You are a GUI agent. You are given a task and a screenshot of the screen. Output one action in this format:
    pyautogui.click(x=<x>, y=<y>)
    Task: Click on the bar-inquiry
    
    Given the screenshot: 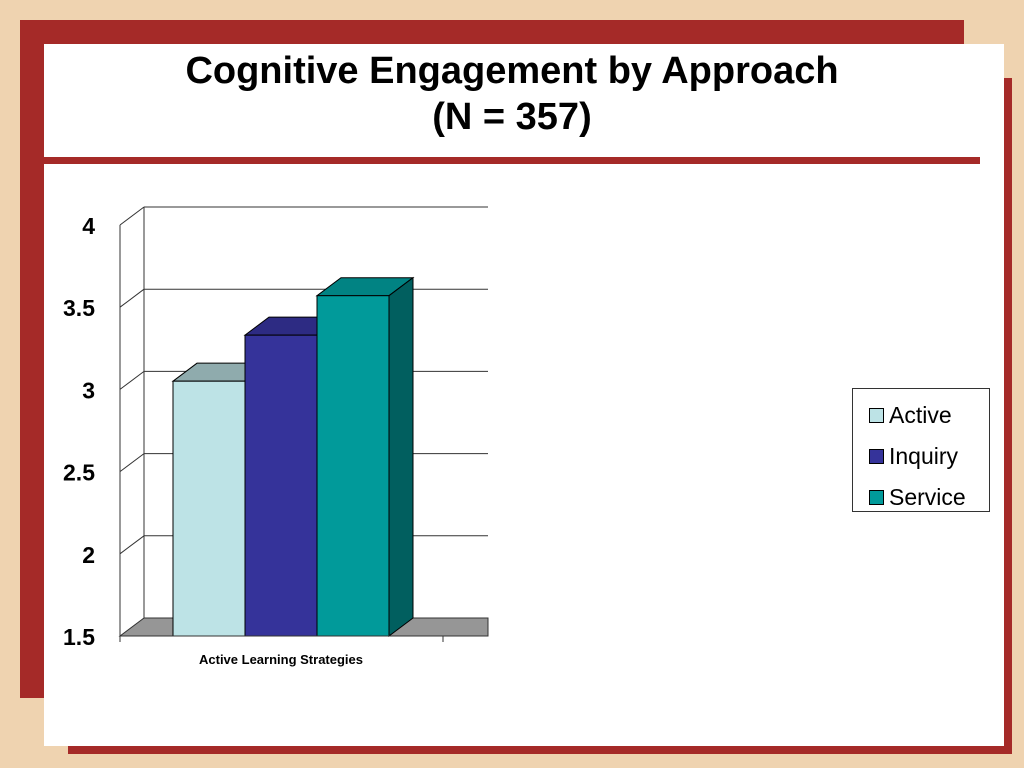 What is the action you would take?
    pyautogui.click(x=281, y=485)
    